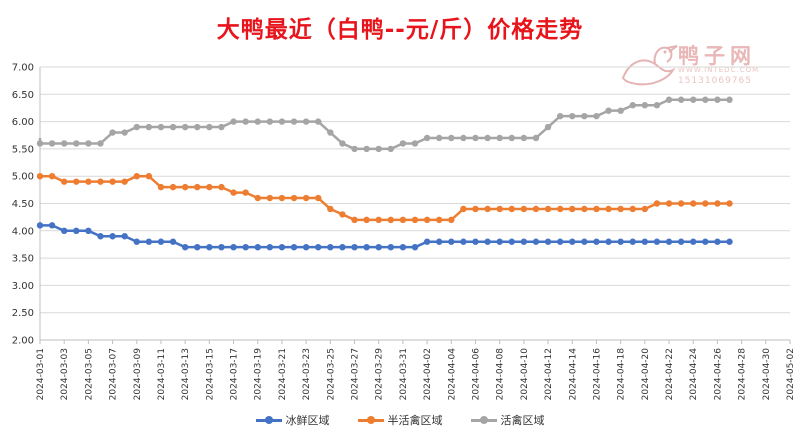 This screenshot has height=435, width=800. Describe the element at coordinates (791, 374) in the screenshot. I see `x-tick-label: 2024-05-02` at that location.